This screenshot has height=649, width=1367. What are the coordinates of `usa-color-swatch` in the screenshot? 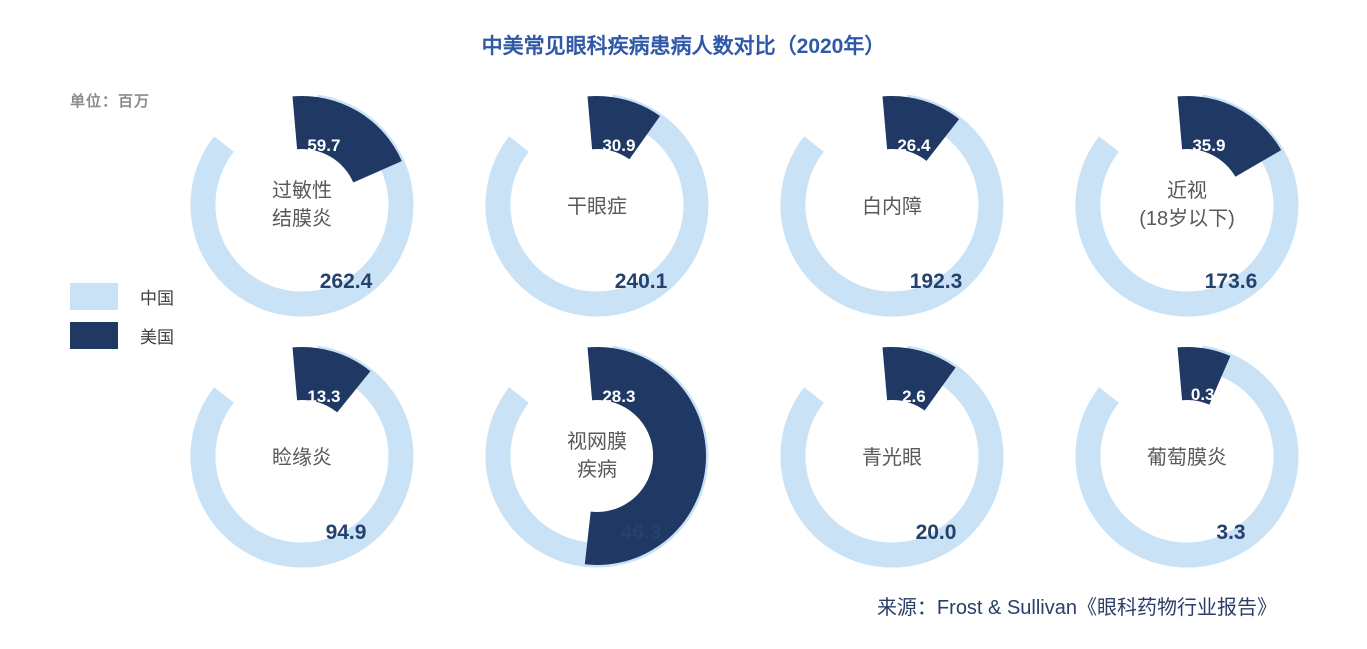 It's located at (94, 335).